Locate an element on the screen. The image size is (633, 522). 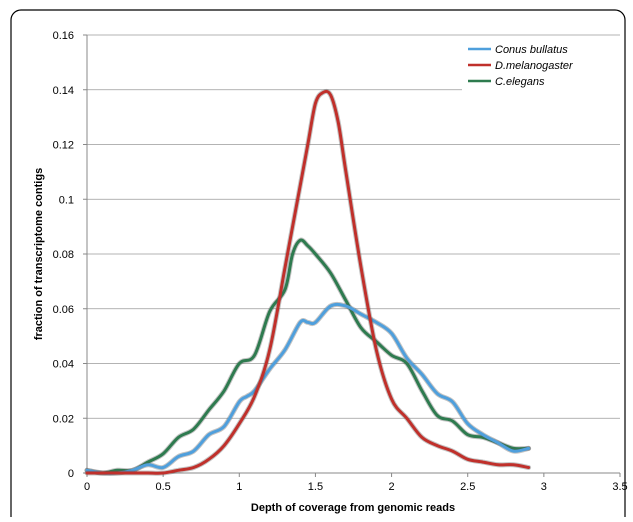
x-tick-label: 2 is located at coordinates (392, 487).